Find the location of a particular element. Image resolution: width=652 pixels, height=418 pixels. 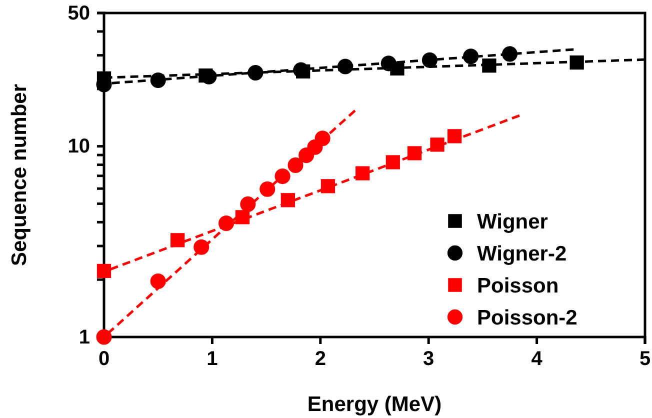

x-tick-label: 0 is located at coordinates (104, 359).